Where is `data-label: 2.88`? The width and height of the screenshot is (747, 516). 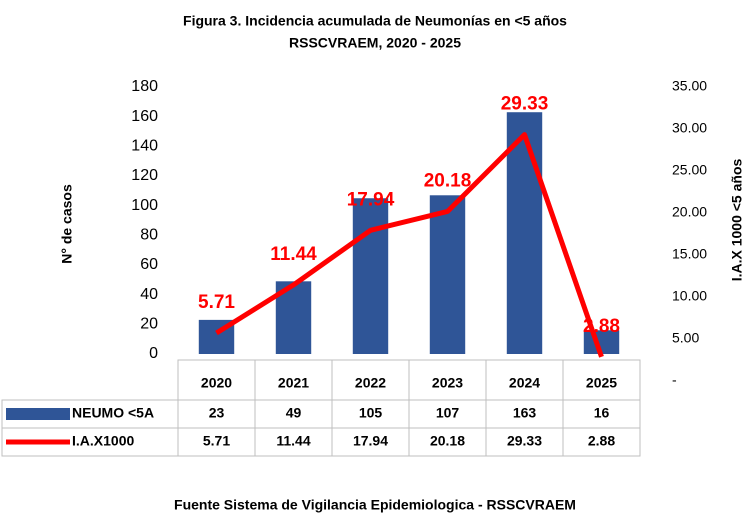 data-label: 2.88 is located at coordinates (601, 326).